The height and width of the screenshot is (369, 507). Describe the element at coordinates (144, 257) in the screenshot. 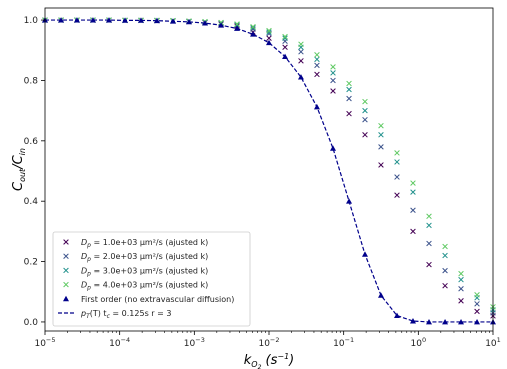

I see `legend-label-1: Dp = 2.0e+03 μm²/s (ajusted k)` at that location.